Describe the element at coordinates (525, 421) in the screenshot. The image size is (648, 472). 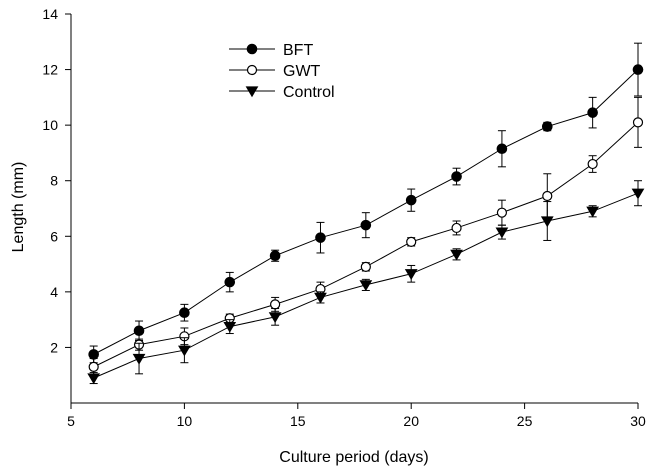
I see `x-tick-label: 25` at that location.